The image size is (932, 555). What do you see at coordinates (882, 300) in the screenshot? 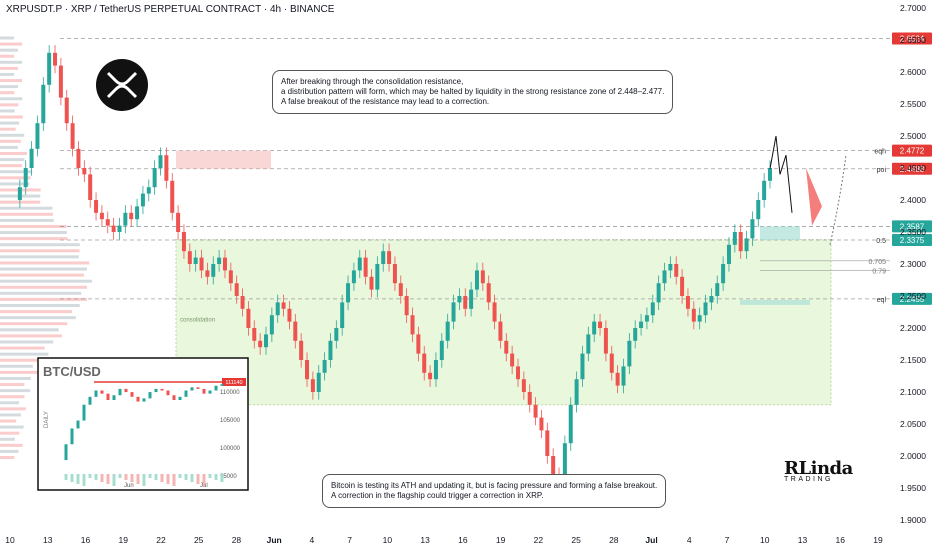
I see `price-level-label: eql` at bounding box center [882, 300].